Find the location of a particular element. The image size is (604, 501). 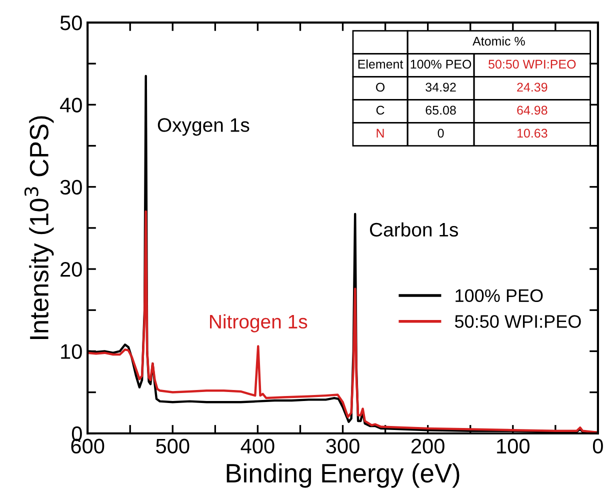

y-tick-label: 40 is located at coordinates (71, 105).